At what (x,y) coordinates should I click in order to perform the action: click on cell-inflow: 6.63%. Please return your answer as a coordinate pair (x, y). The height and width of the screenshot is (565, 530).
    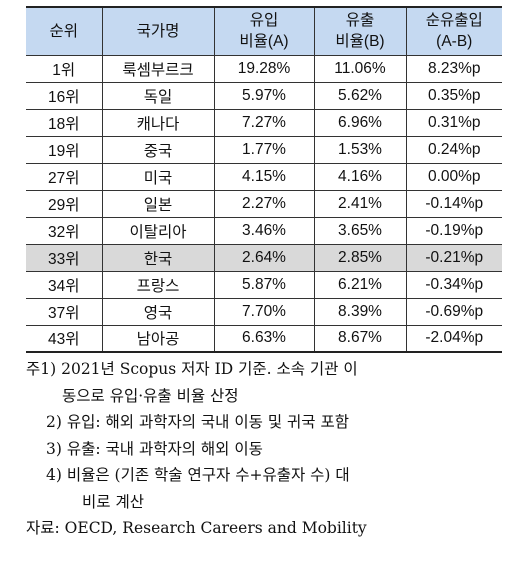
    Looking at the image, I should click on (264, 338).